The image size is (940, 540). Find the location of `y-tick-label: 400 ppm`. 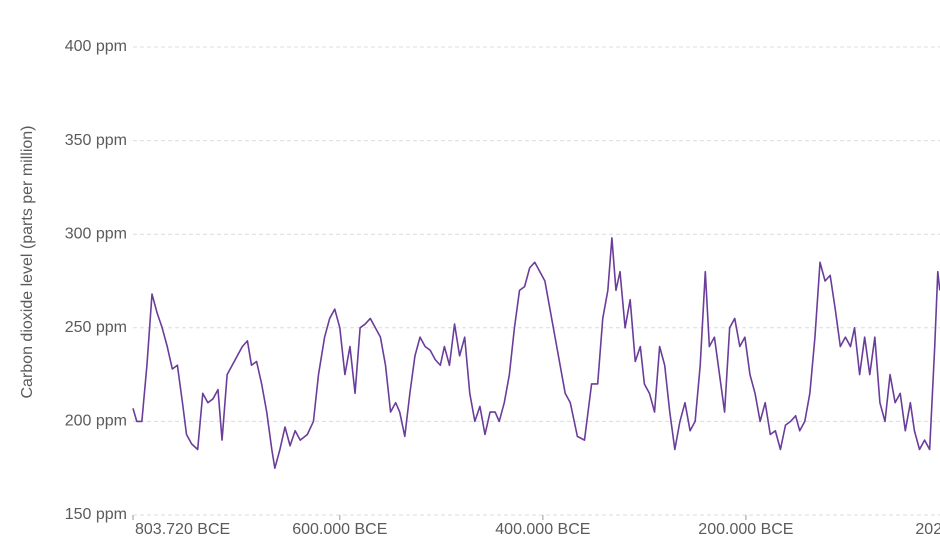

y-tick-label: 400 ppm is located at coordinates (96, 46).